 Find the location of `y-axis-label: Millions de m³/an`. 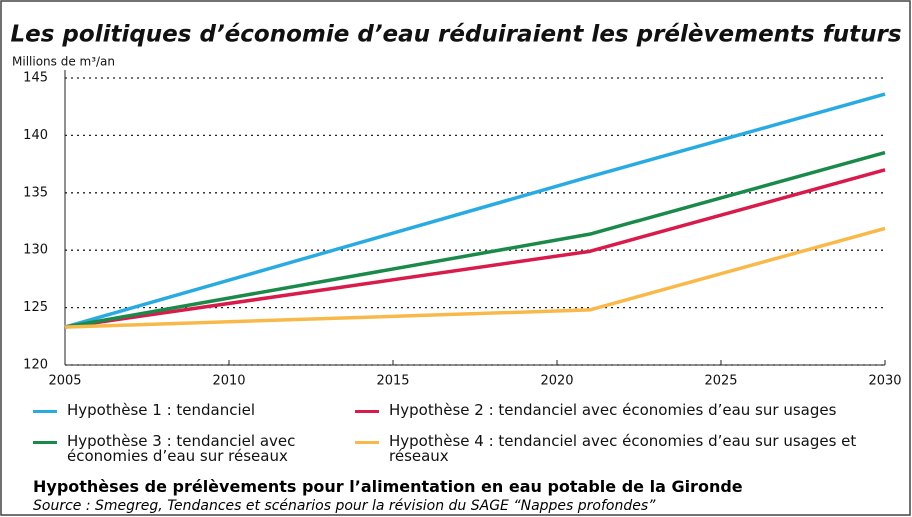

y-axis-label: Millions de m³/an is located at coordinates (63, 62).